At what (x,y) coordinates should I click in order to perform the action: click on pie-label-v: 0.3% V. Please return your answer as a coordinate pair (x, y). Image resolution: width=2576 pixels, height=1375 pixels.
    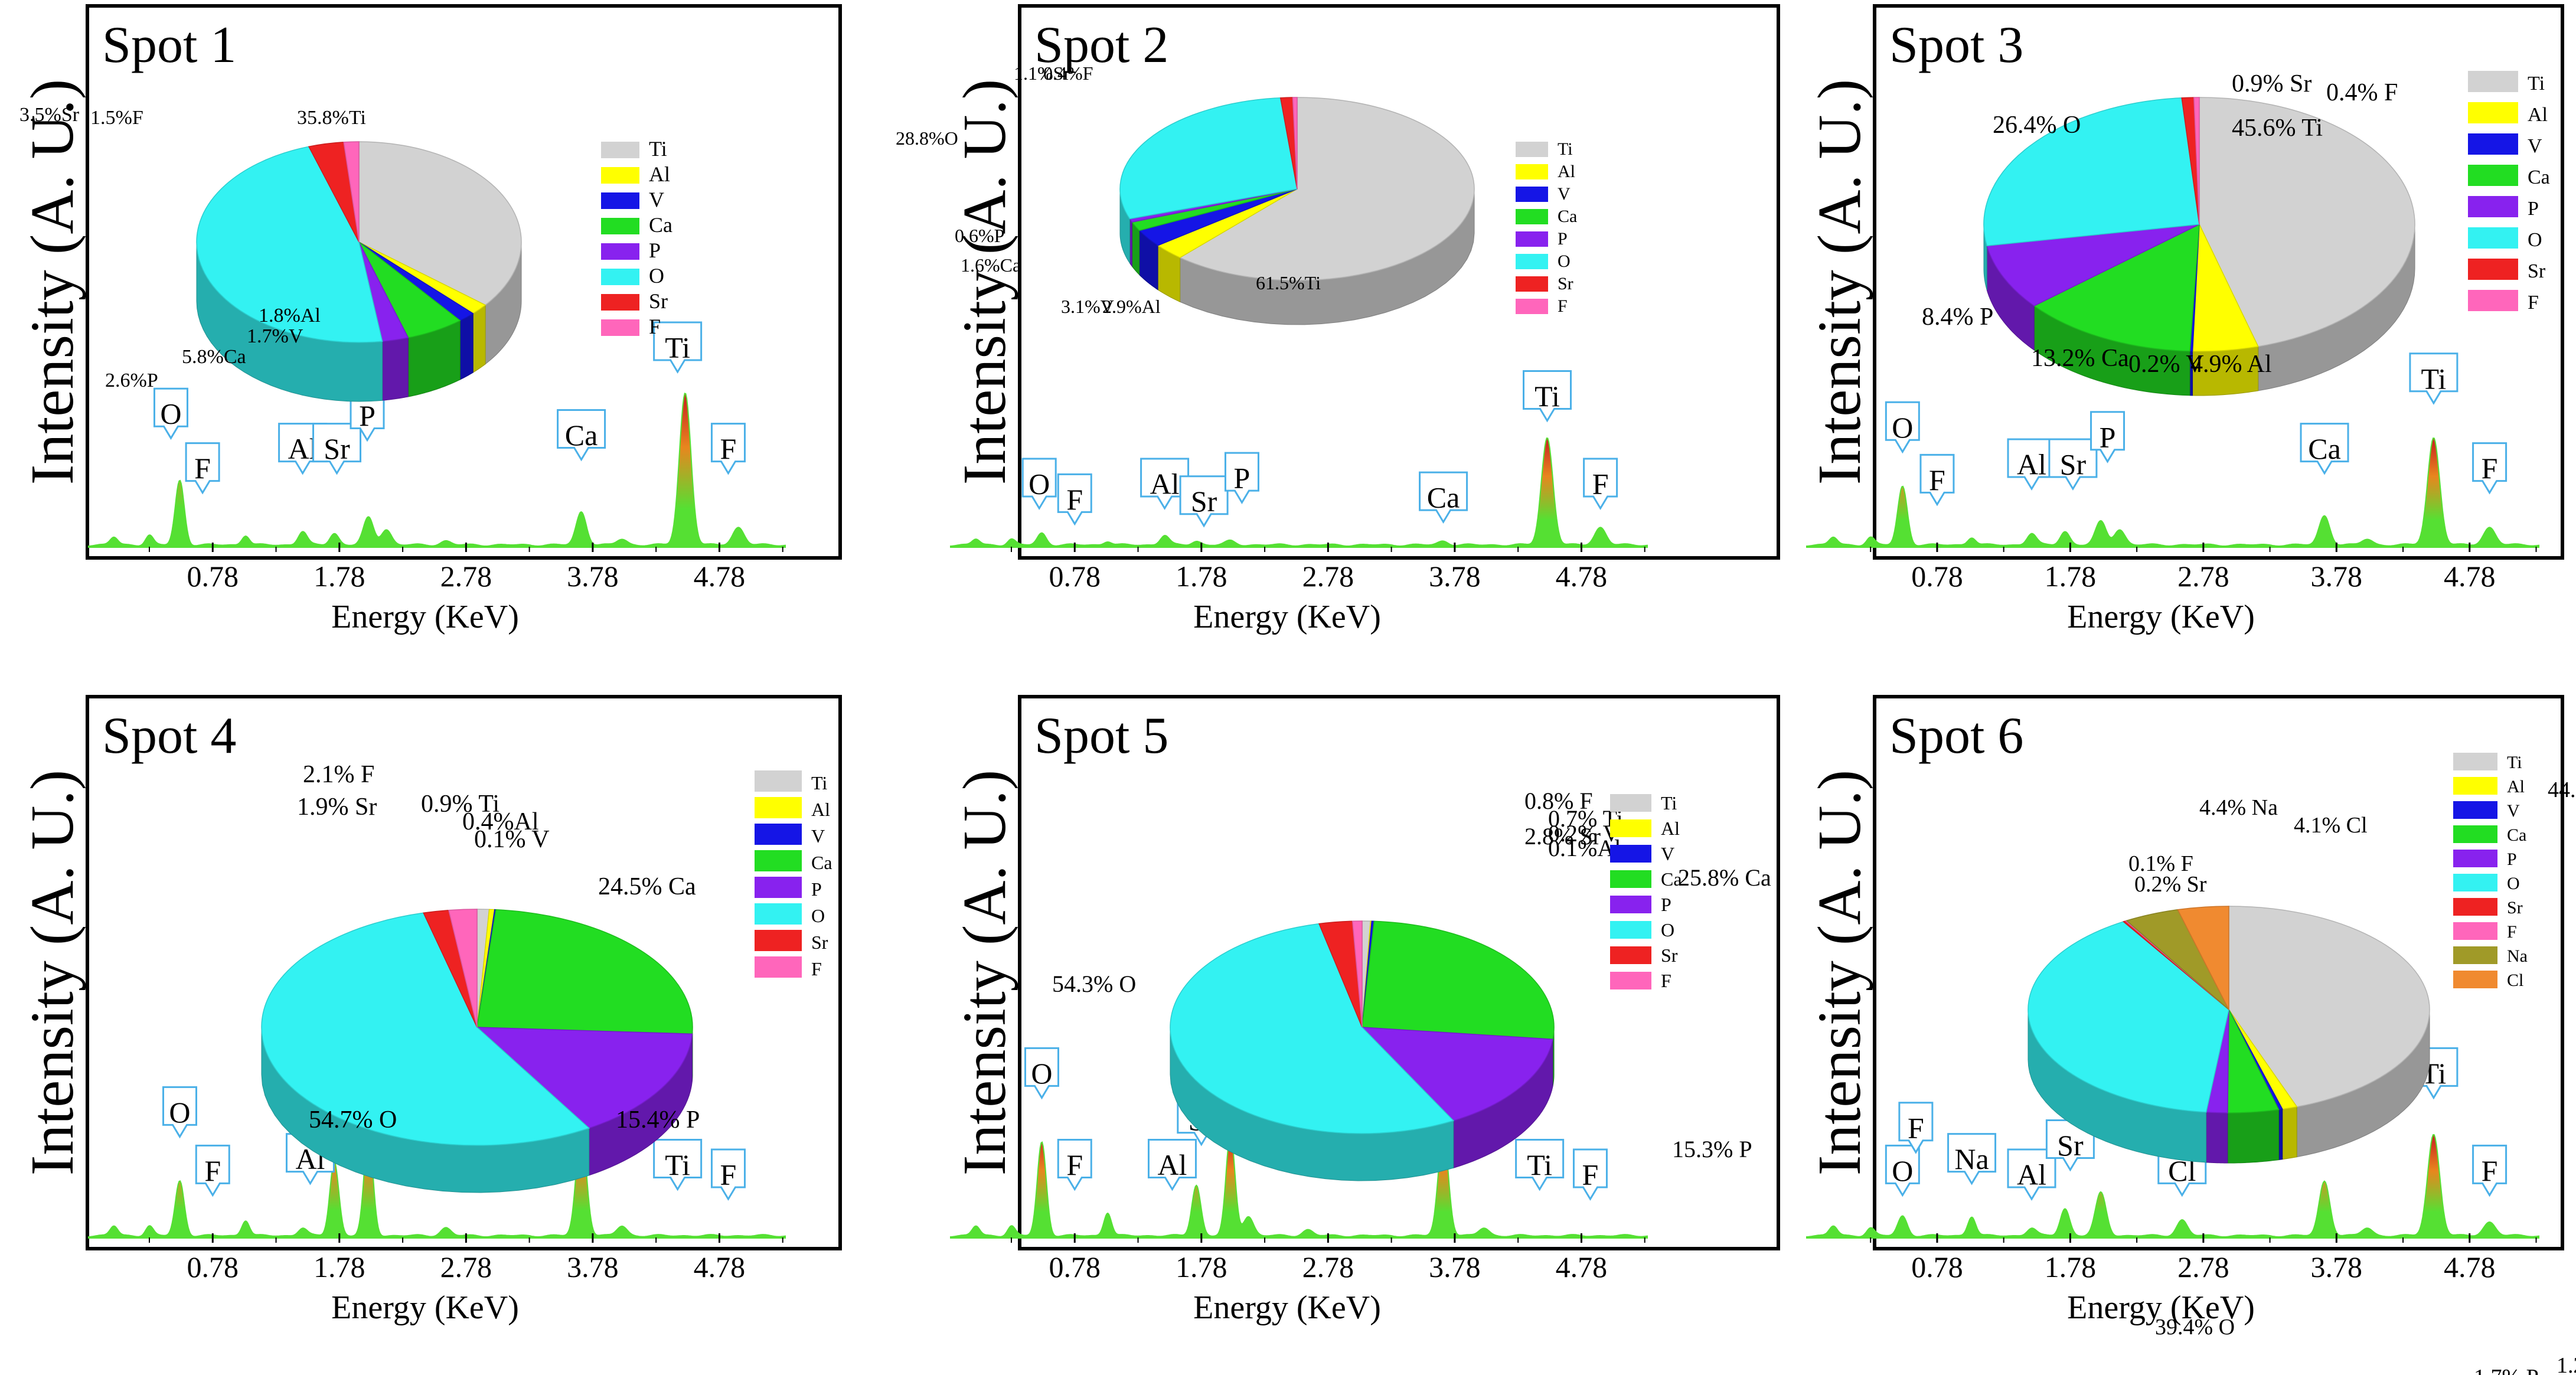
    Looking at the image, I should click on (2560, 1373).